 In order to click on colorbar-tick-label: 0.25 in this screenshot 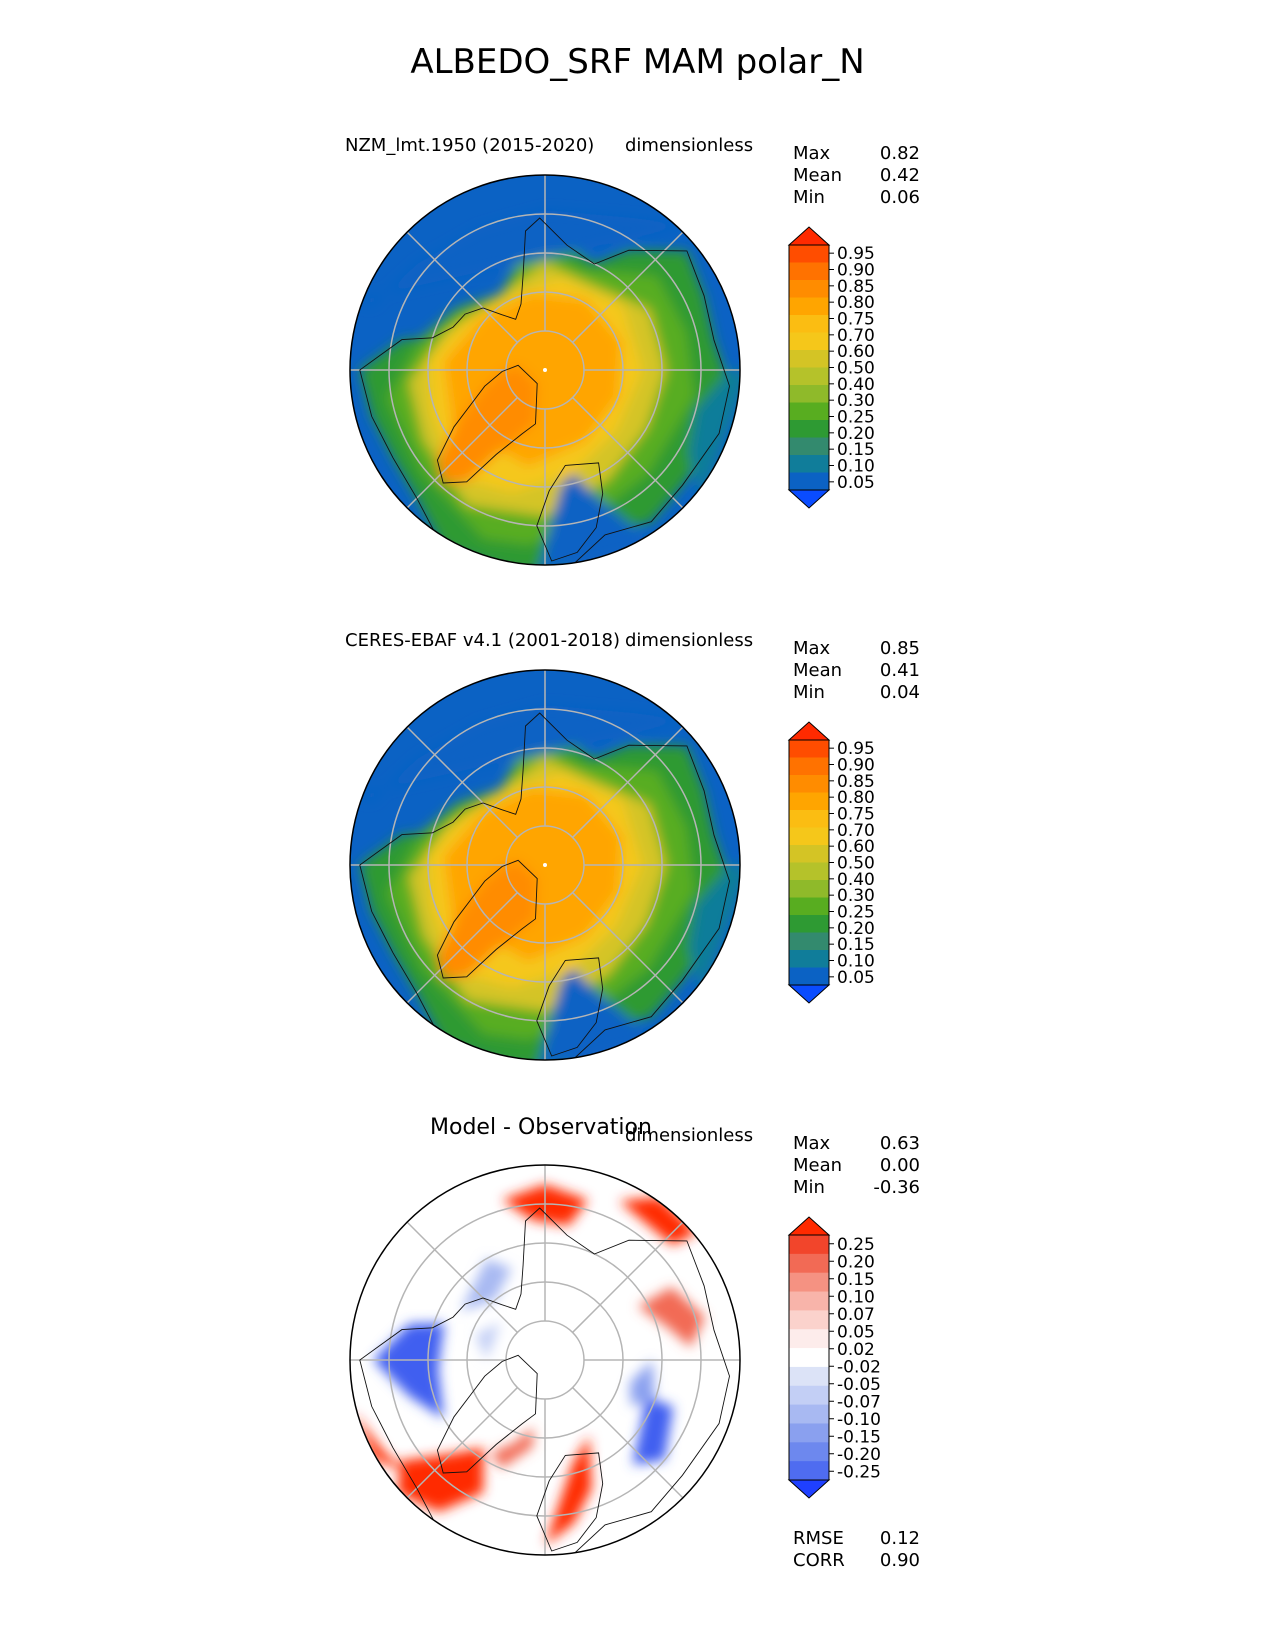, I will do `click(856, 913)`.